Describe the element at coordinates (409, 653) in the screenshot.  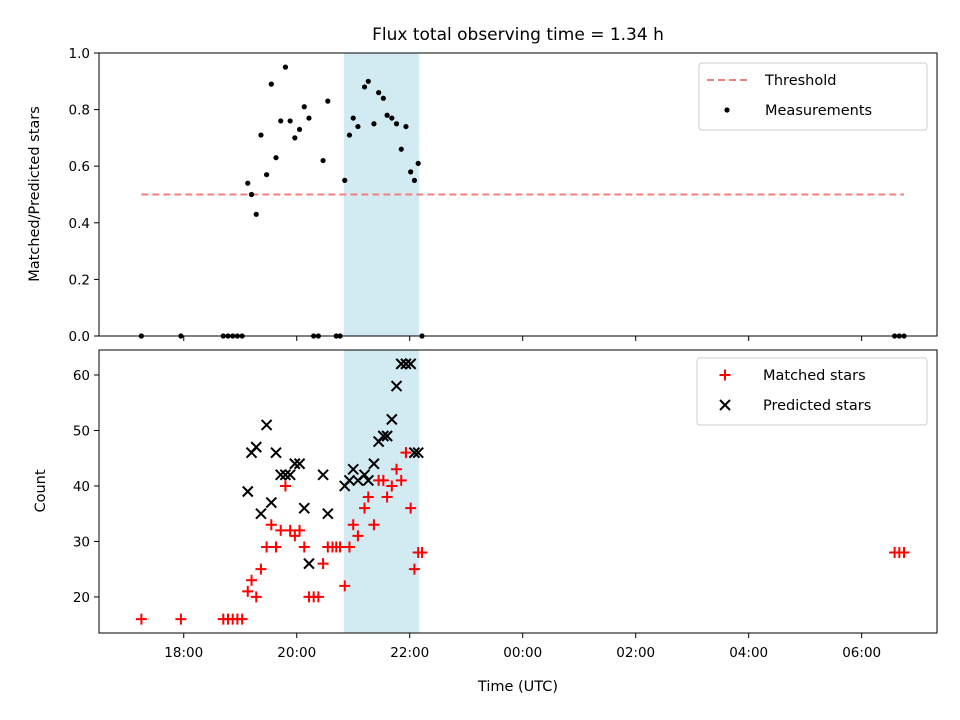
I see `x-tick-label: 22:00` at that location.